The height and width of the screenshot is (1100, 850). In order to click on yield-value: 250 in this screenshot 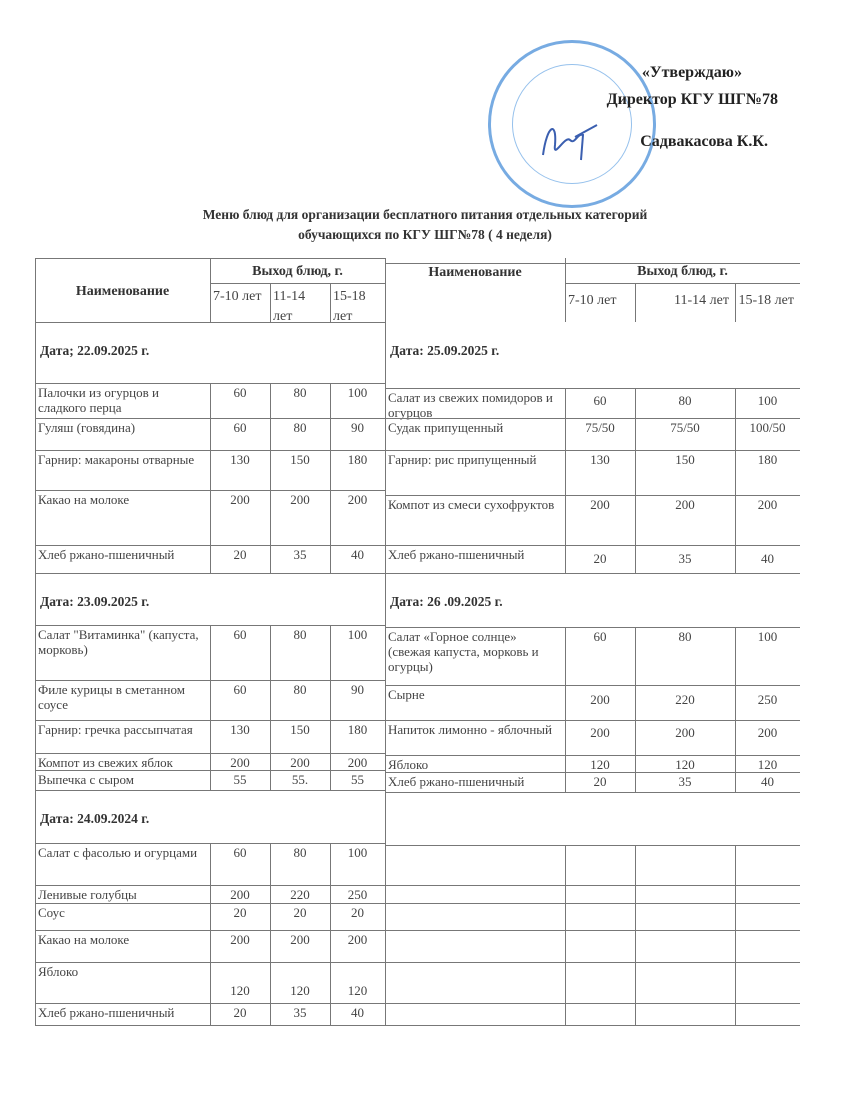, I will do `click(767, 699)`.